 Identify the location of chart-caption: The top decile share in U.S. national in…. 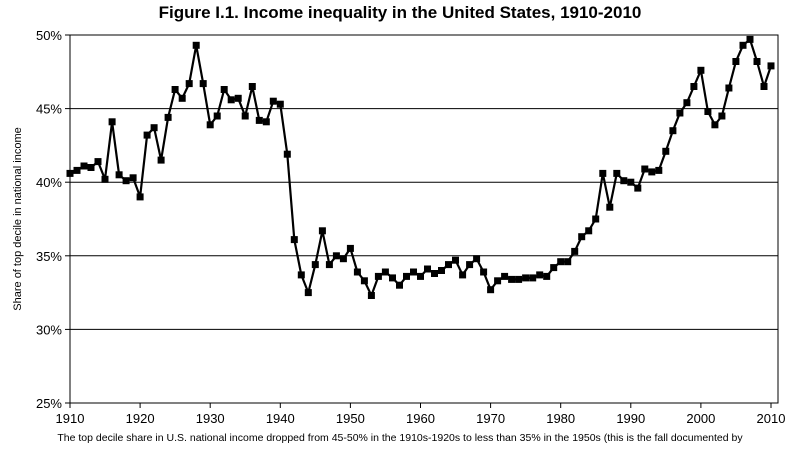
(400, 438).